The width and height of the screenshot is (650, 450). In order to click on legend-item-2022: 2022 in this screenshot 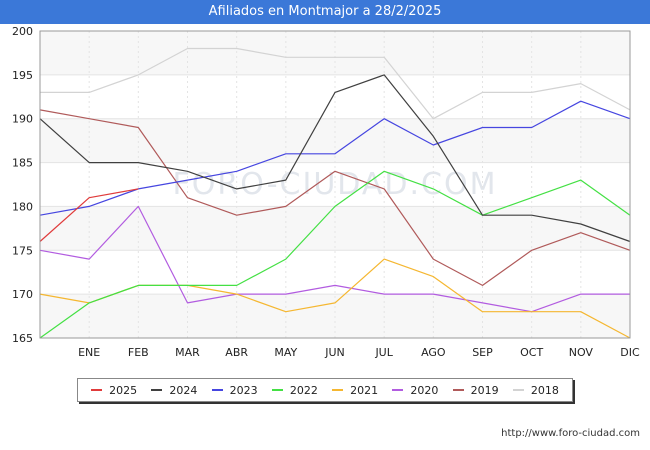, I will do `click(294, 390)`.